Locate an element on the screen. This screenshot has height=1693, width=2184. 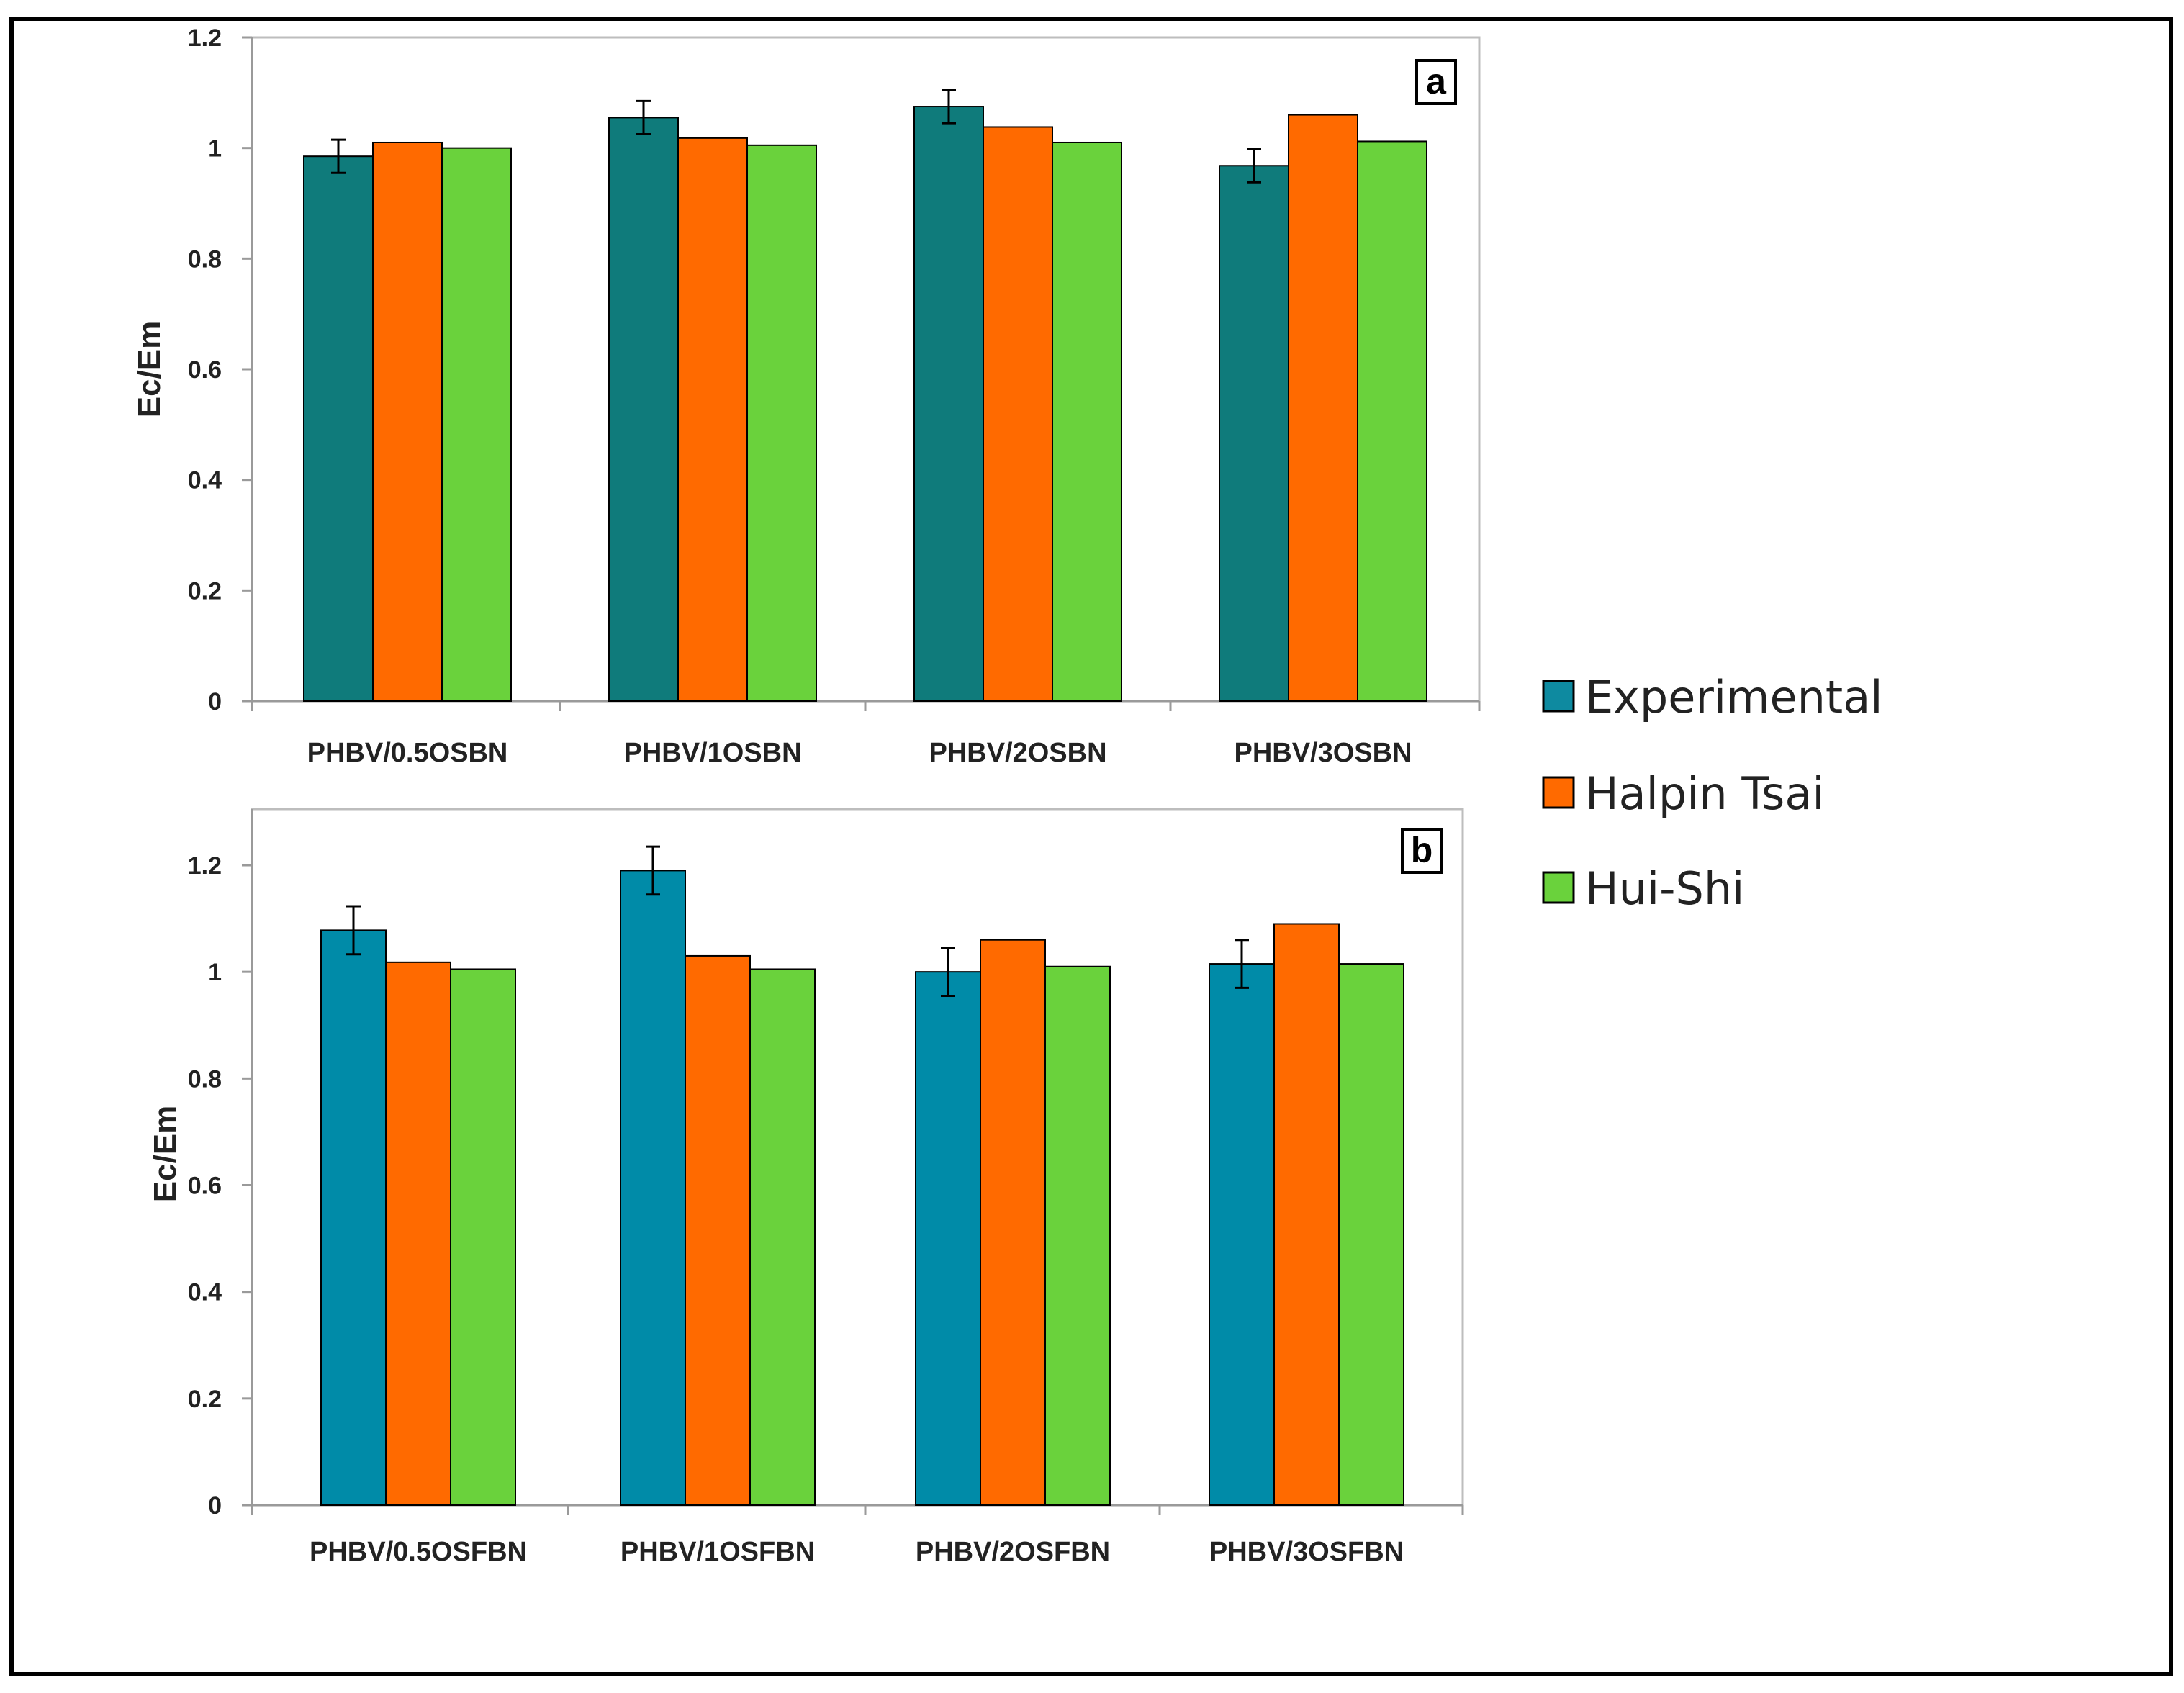
panel-letter: a is located at coordinates (1436, 81).